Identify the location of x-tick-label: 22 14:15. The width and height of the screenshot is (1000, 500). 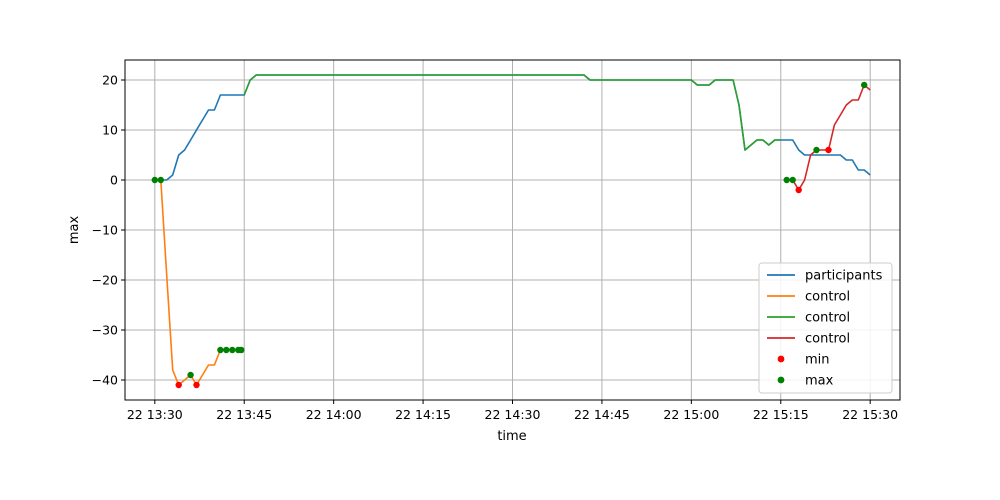
(423, 414).